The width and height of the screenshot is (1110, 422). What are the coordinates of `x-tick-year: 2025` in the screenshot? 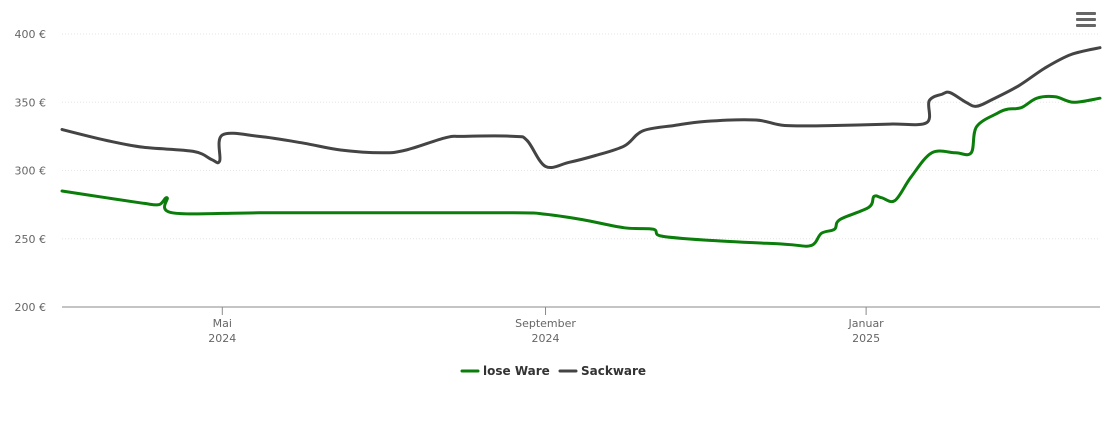 It's located at (866, 338).